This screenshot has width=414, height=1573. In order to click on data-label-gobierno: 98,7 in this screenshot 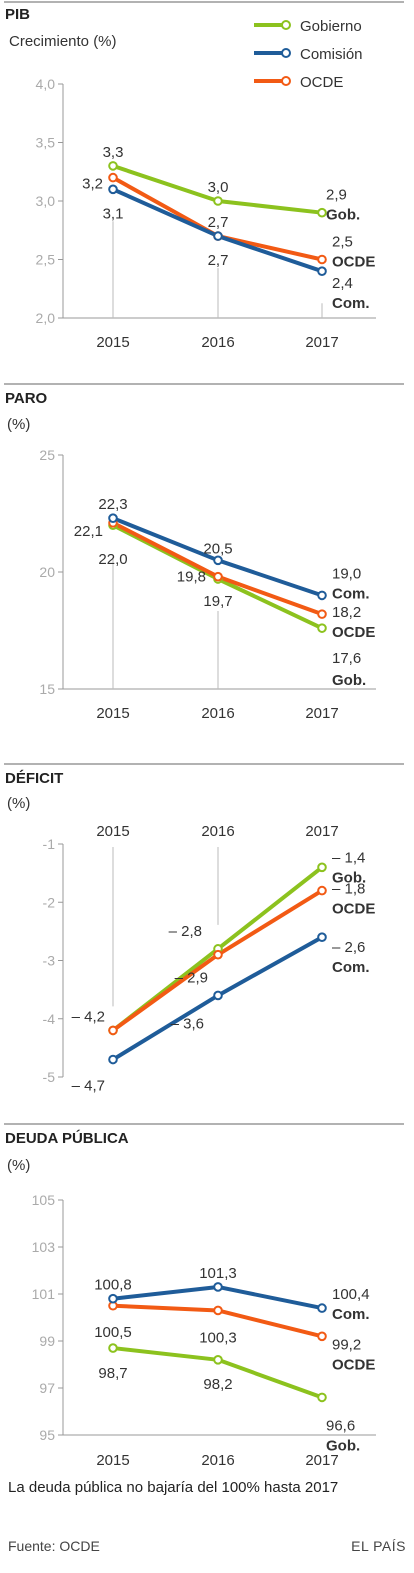, I will do `click(112, 1373)`.